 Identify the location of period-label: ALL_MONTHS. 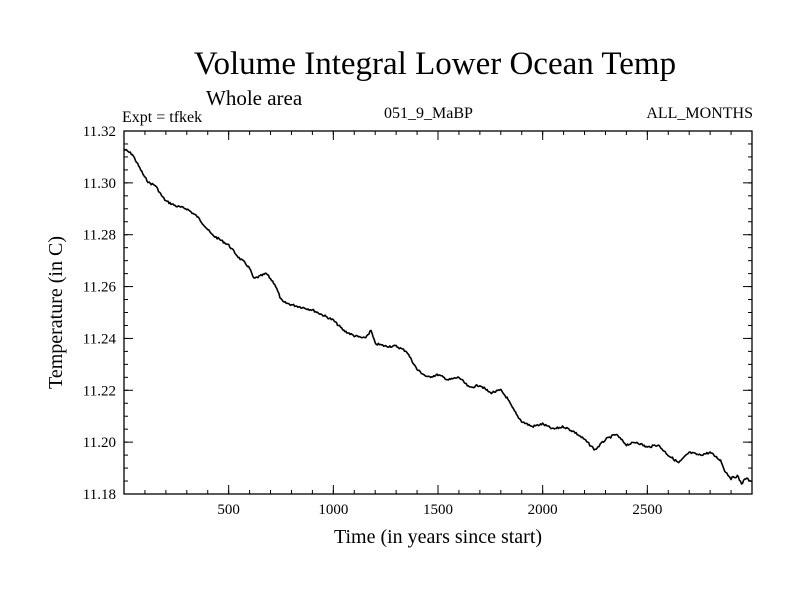
(699, 113).